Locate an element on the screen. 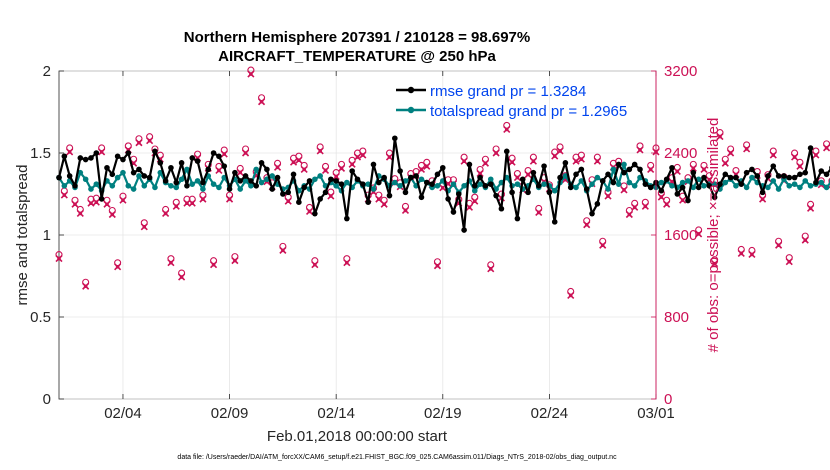  chart-title-line2: AIRCRAFT_TEMPERATURE @ 250 hPa is located at coordinates (357, 56).